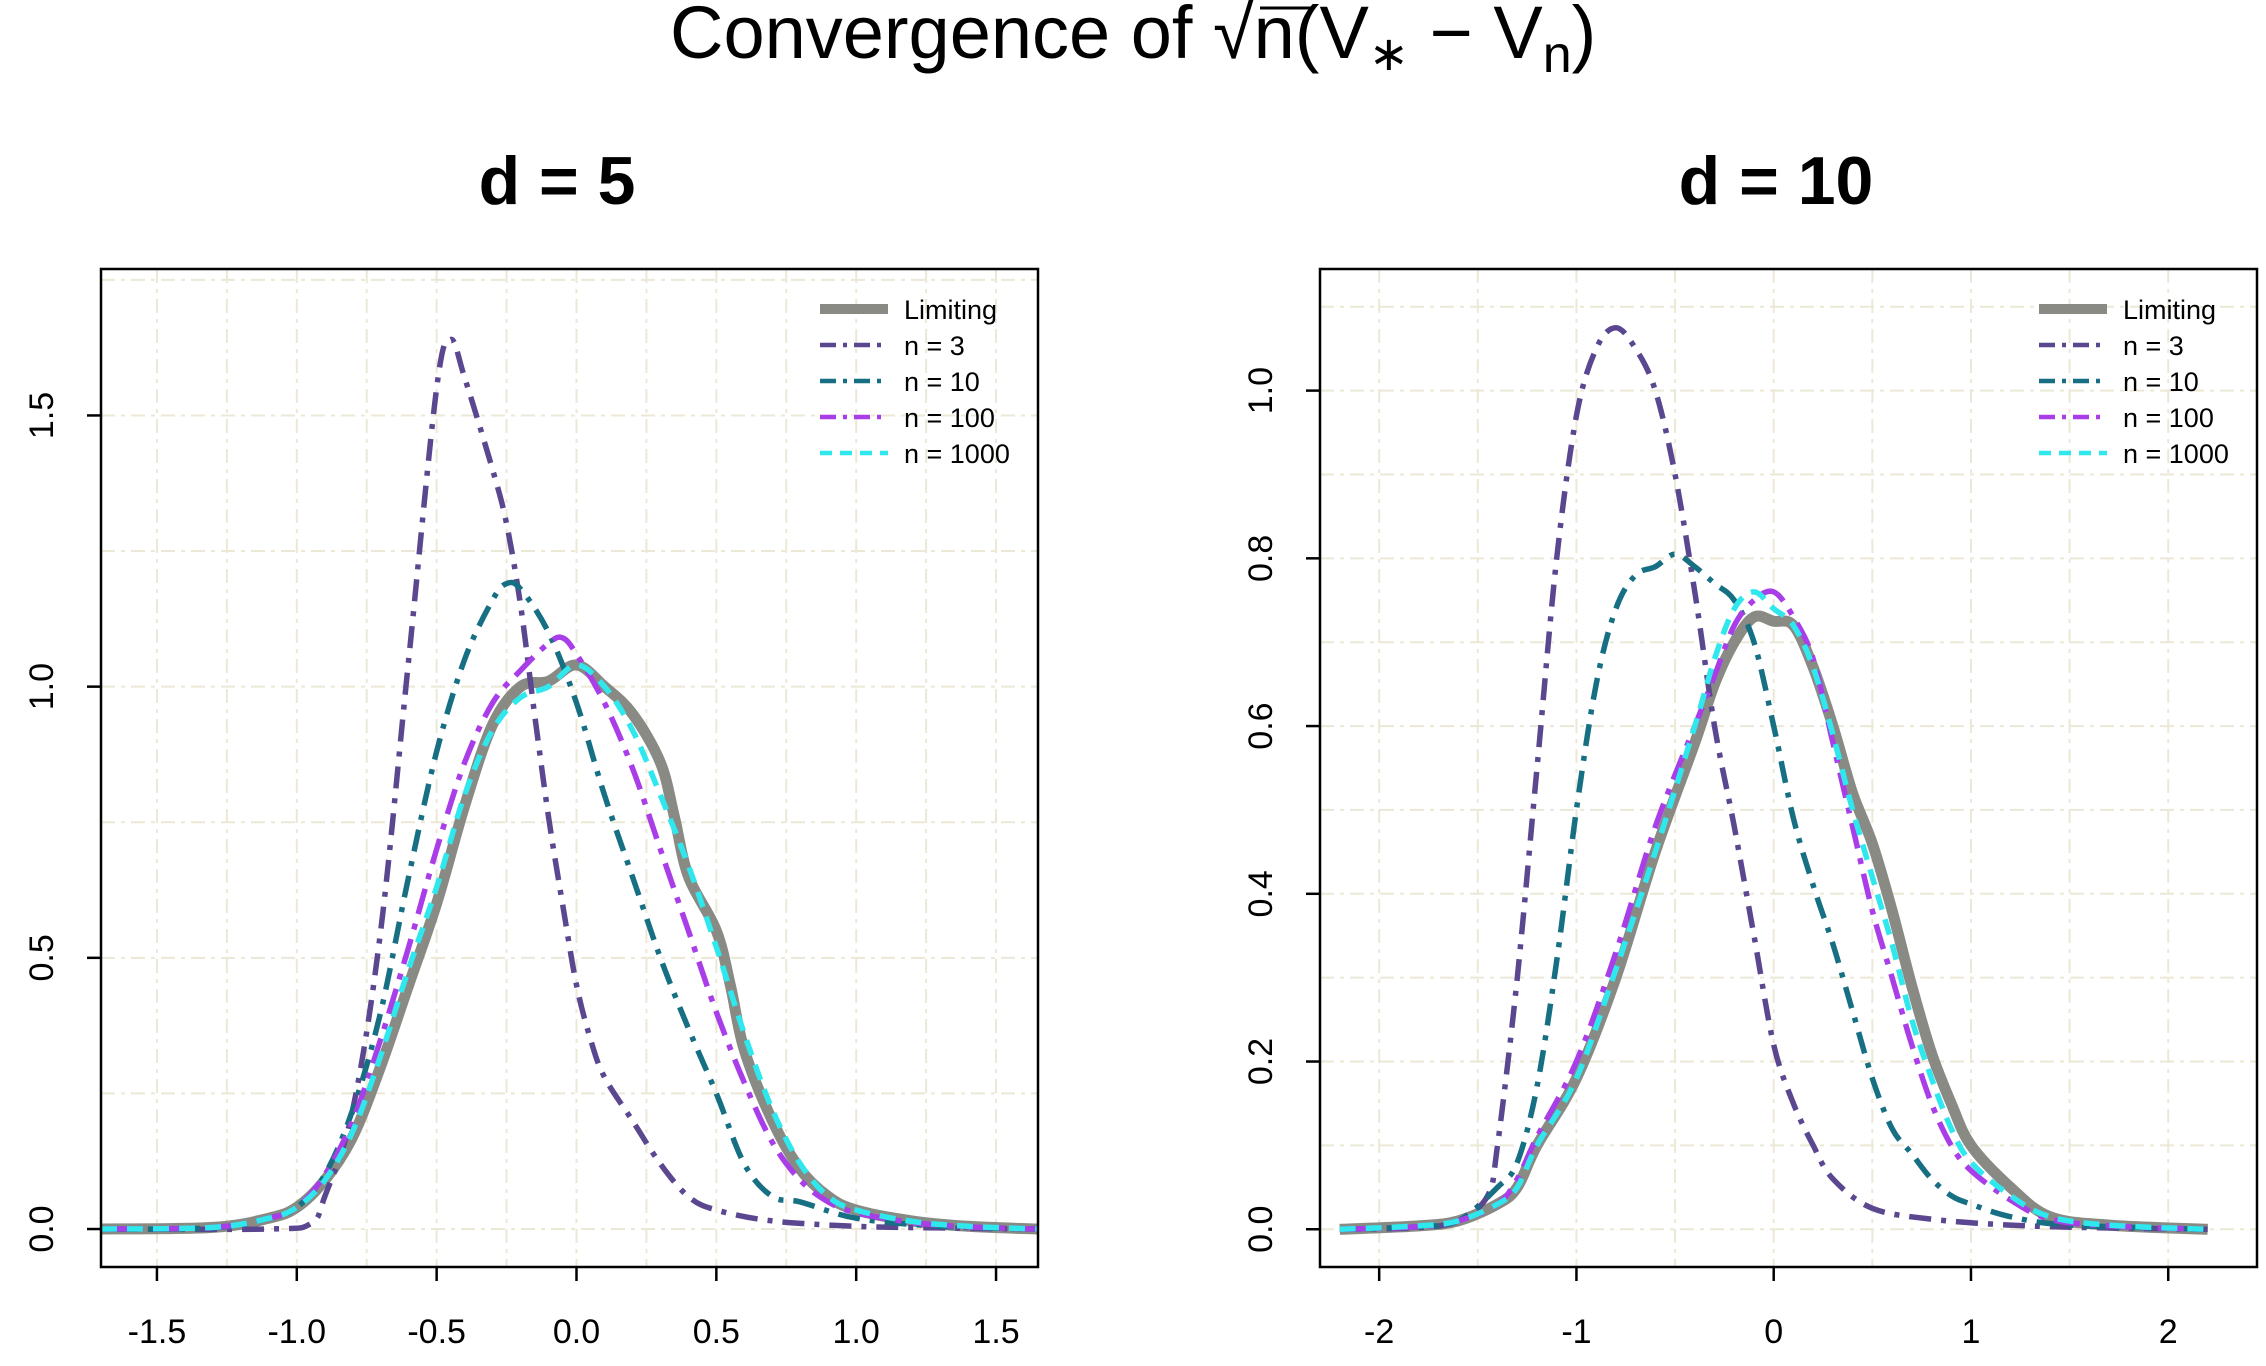 The image size is (2266, 1366). What do you see at coordinates (1261, 1061) in the screenshot?
I see `y-tick-label: 0.2` at bounding box center [1261, 1061].